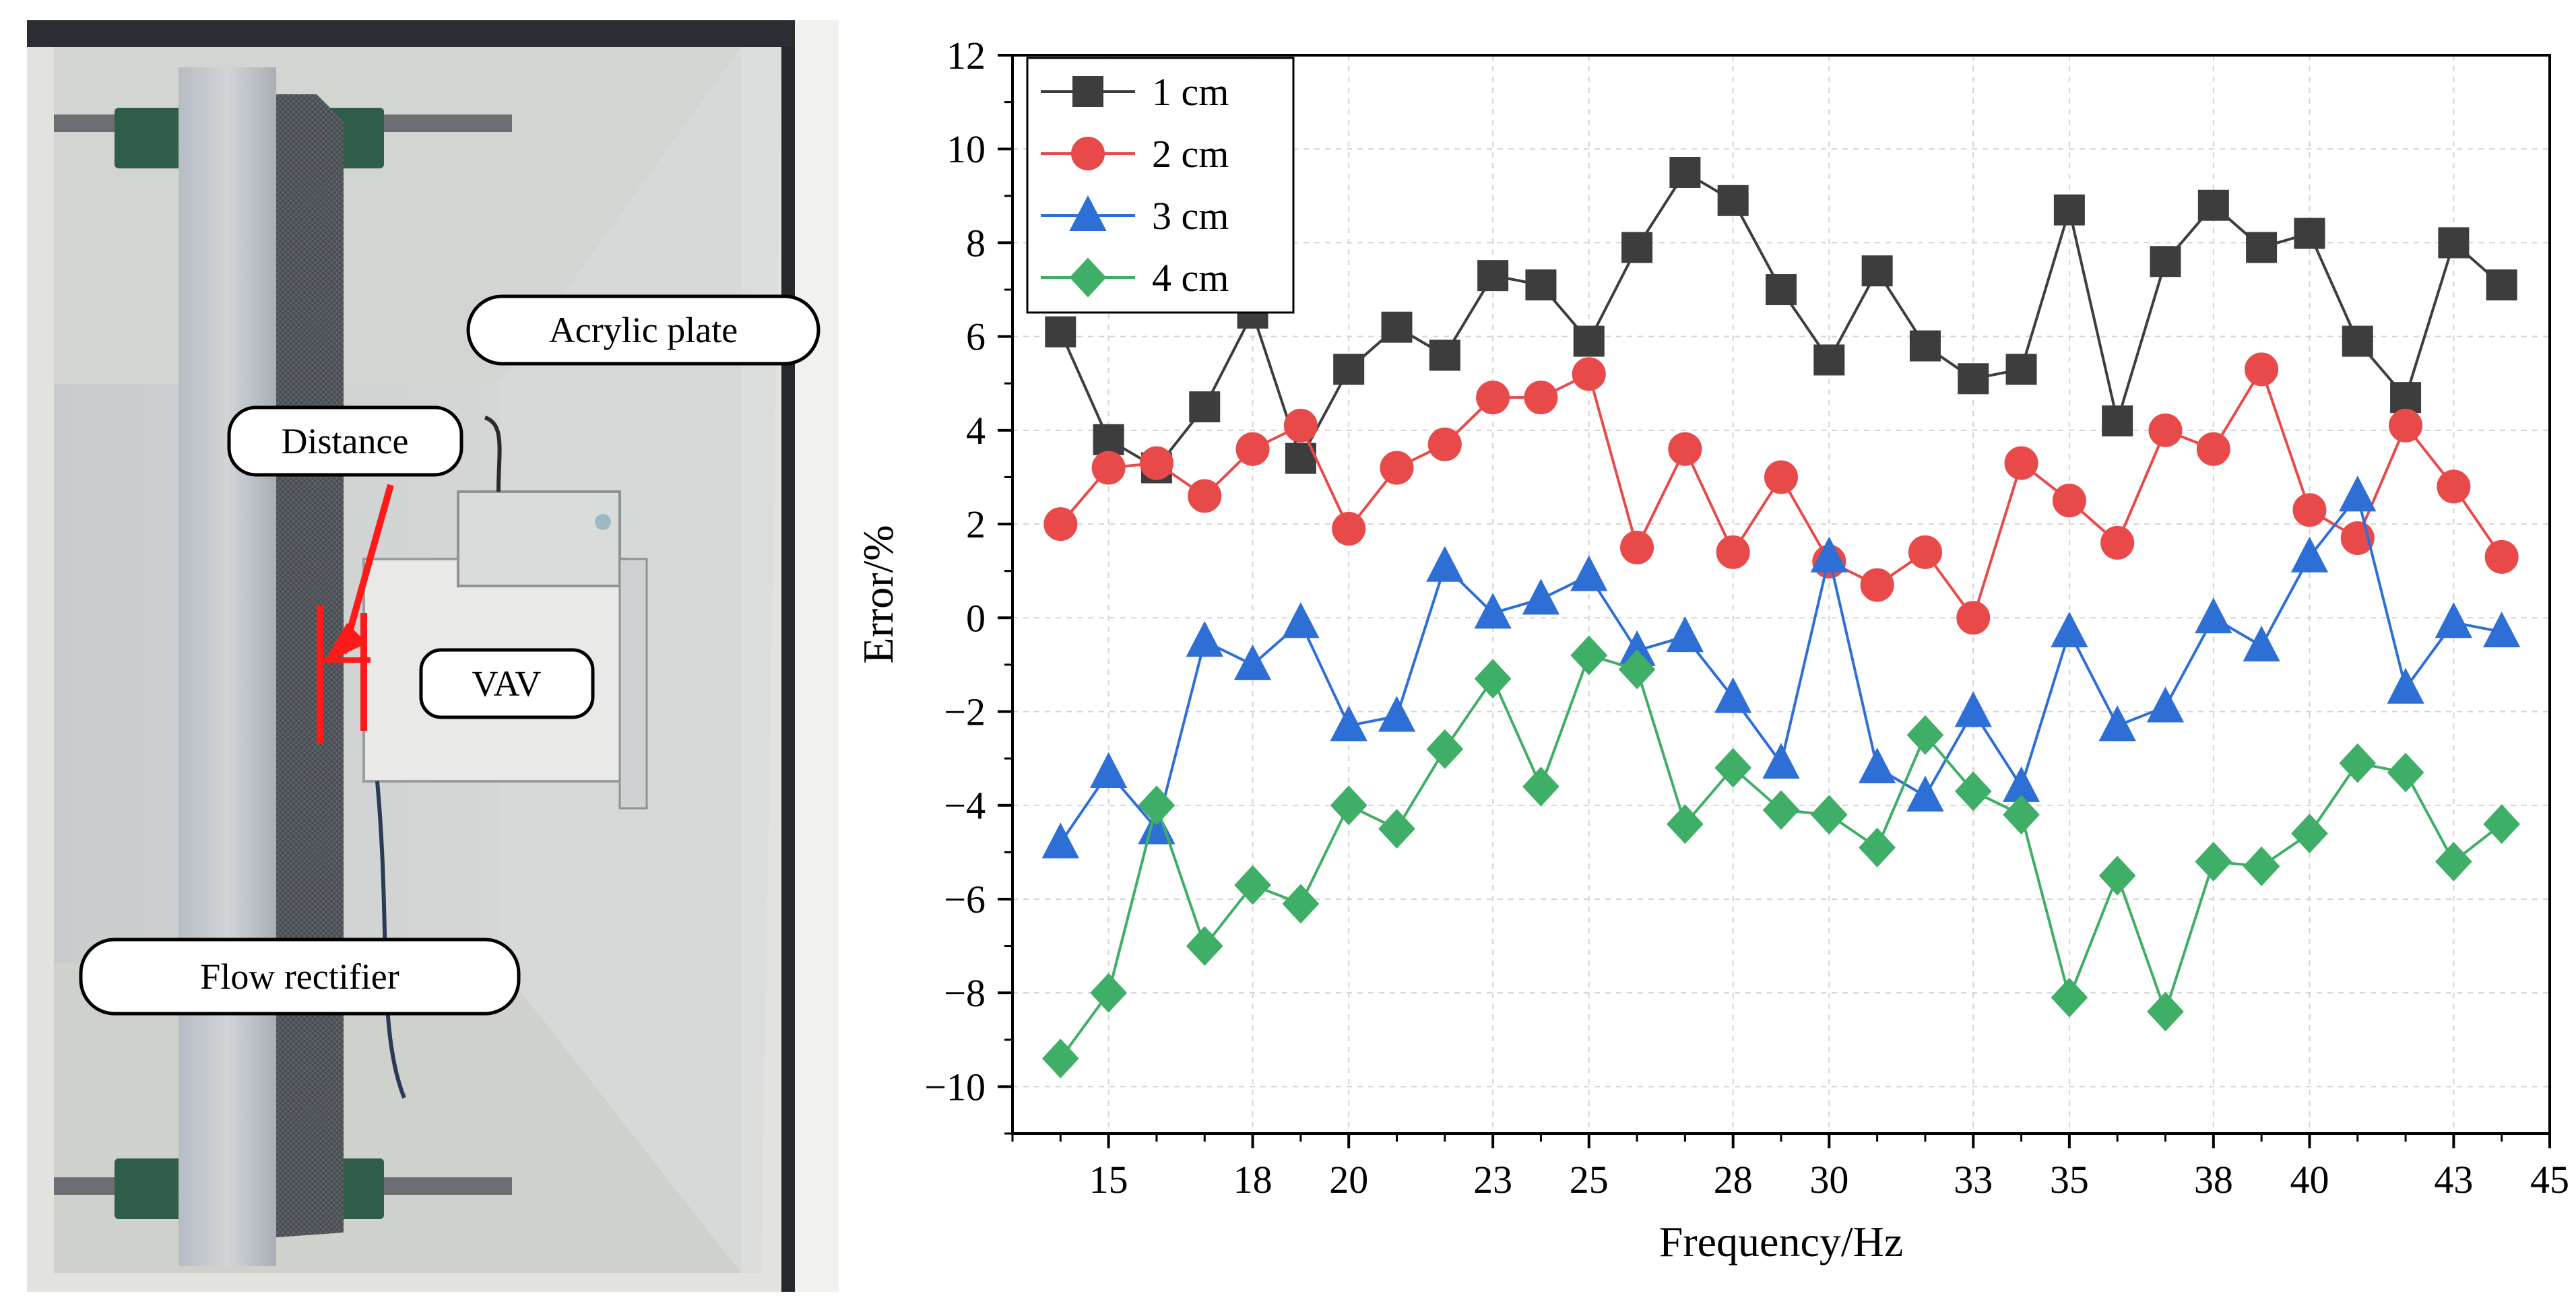  I want to click on svg-text: Distance, so click(345, 441).